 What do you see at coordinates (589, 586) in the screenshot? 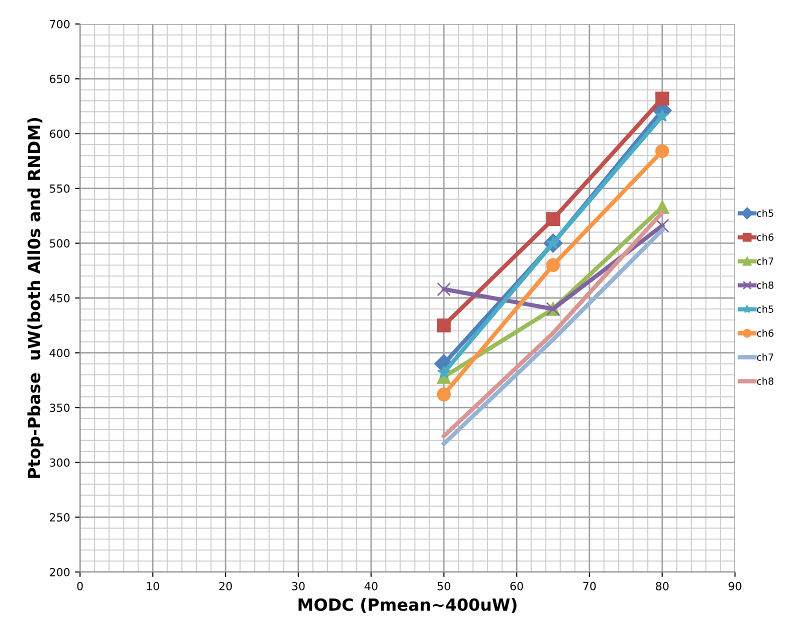
I see `x-tick-label: 70` at bounding box center [589, 586].